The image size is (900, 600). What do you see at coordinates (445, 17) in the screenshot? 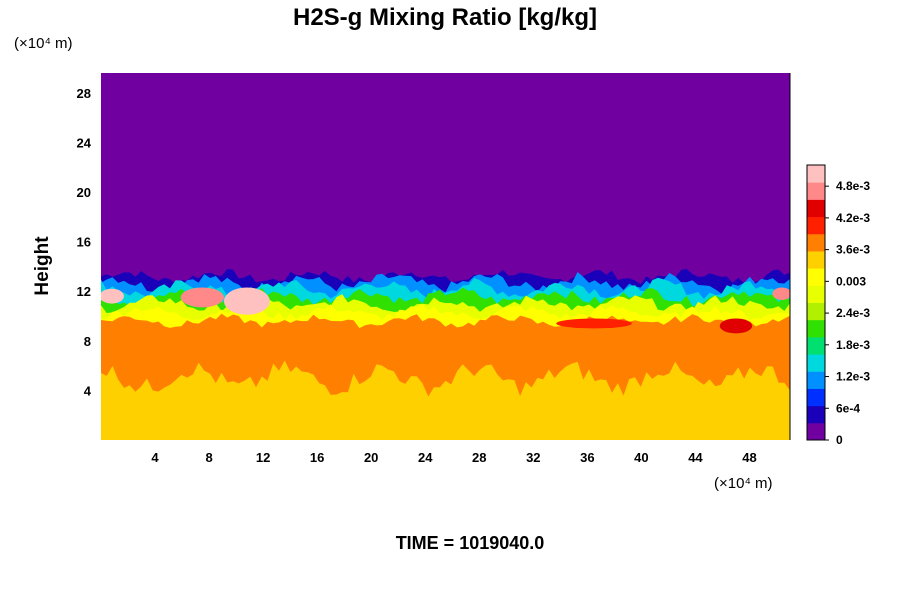
I see `chart-title: H2S-g Mixing Ratio [kg/kg]` at bounding box center [445, 17].